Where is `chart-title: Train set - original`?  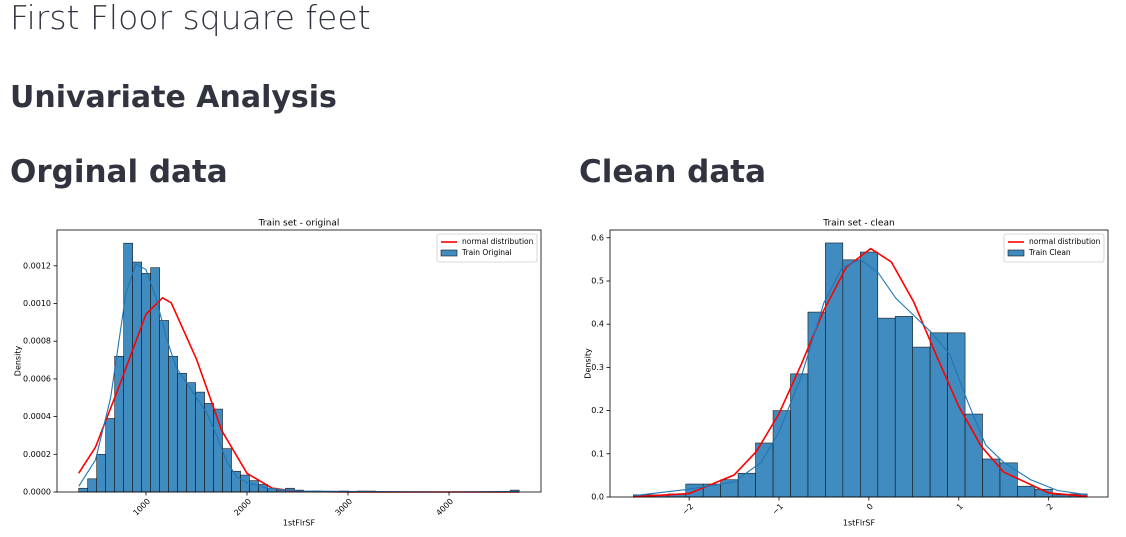
chart-title: Train set - original is located at coordinates (299, 224).